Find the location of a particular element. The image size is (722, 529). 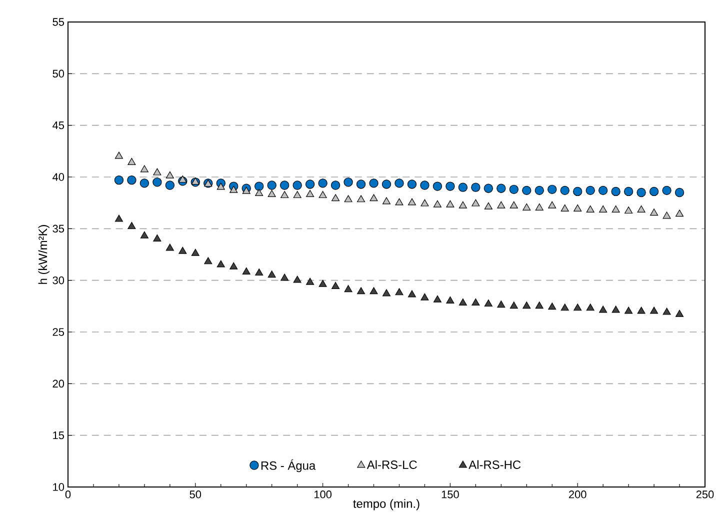

y-tick-label: 25 is located at coordinates (58, 332).